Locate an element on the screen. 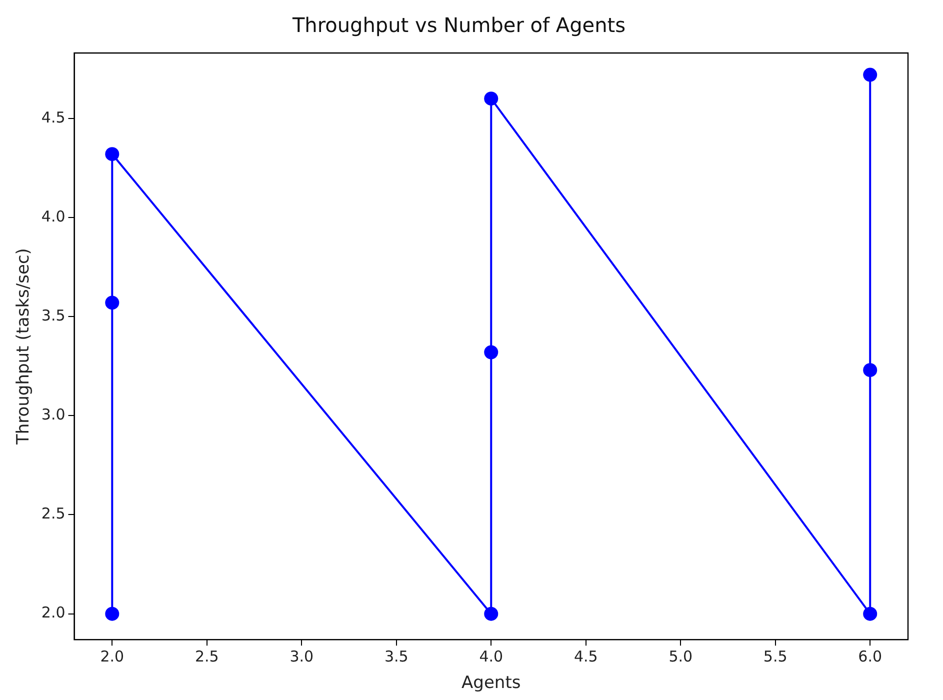 The height and width of the screenshot is (700, 943). x-tick-label: 2.0 is located at coordinates (112, 656).